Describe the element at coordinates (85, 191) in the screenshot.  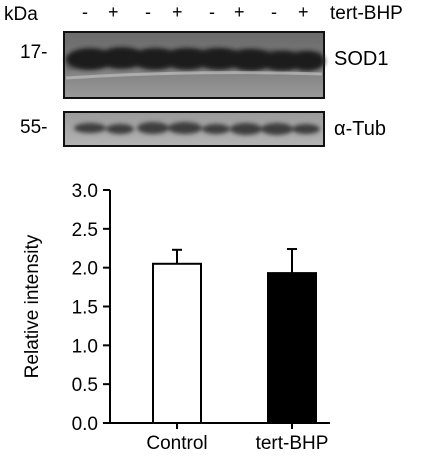
I see `y-tick-label: 3.0` at that location.